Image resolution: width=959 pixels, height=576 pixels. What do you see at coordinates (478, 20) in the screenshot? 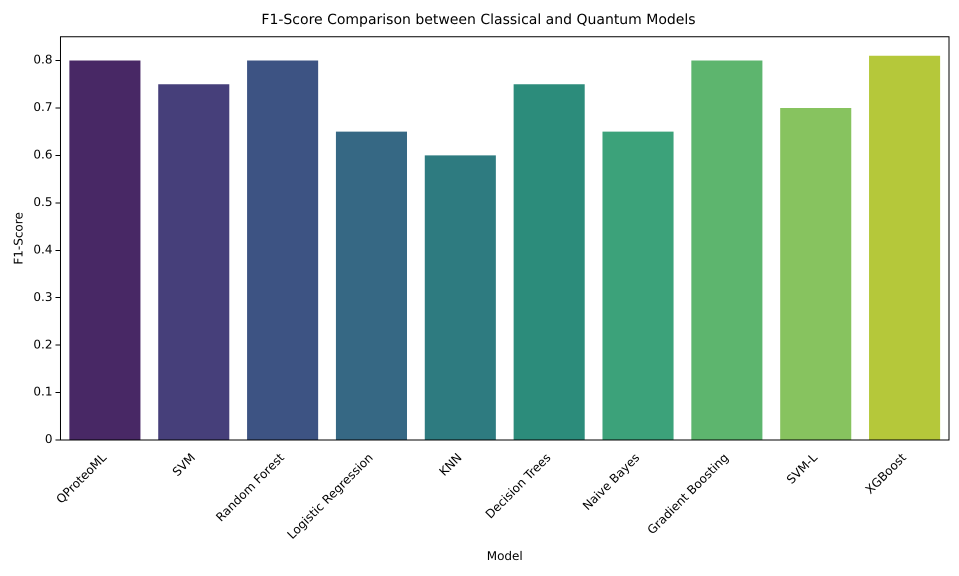
I see `chart-title: F1-Score Comparison between Classical and Quantum Models` at bounding box center [478, 20].